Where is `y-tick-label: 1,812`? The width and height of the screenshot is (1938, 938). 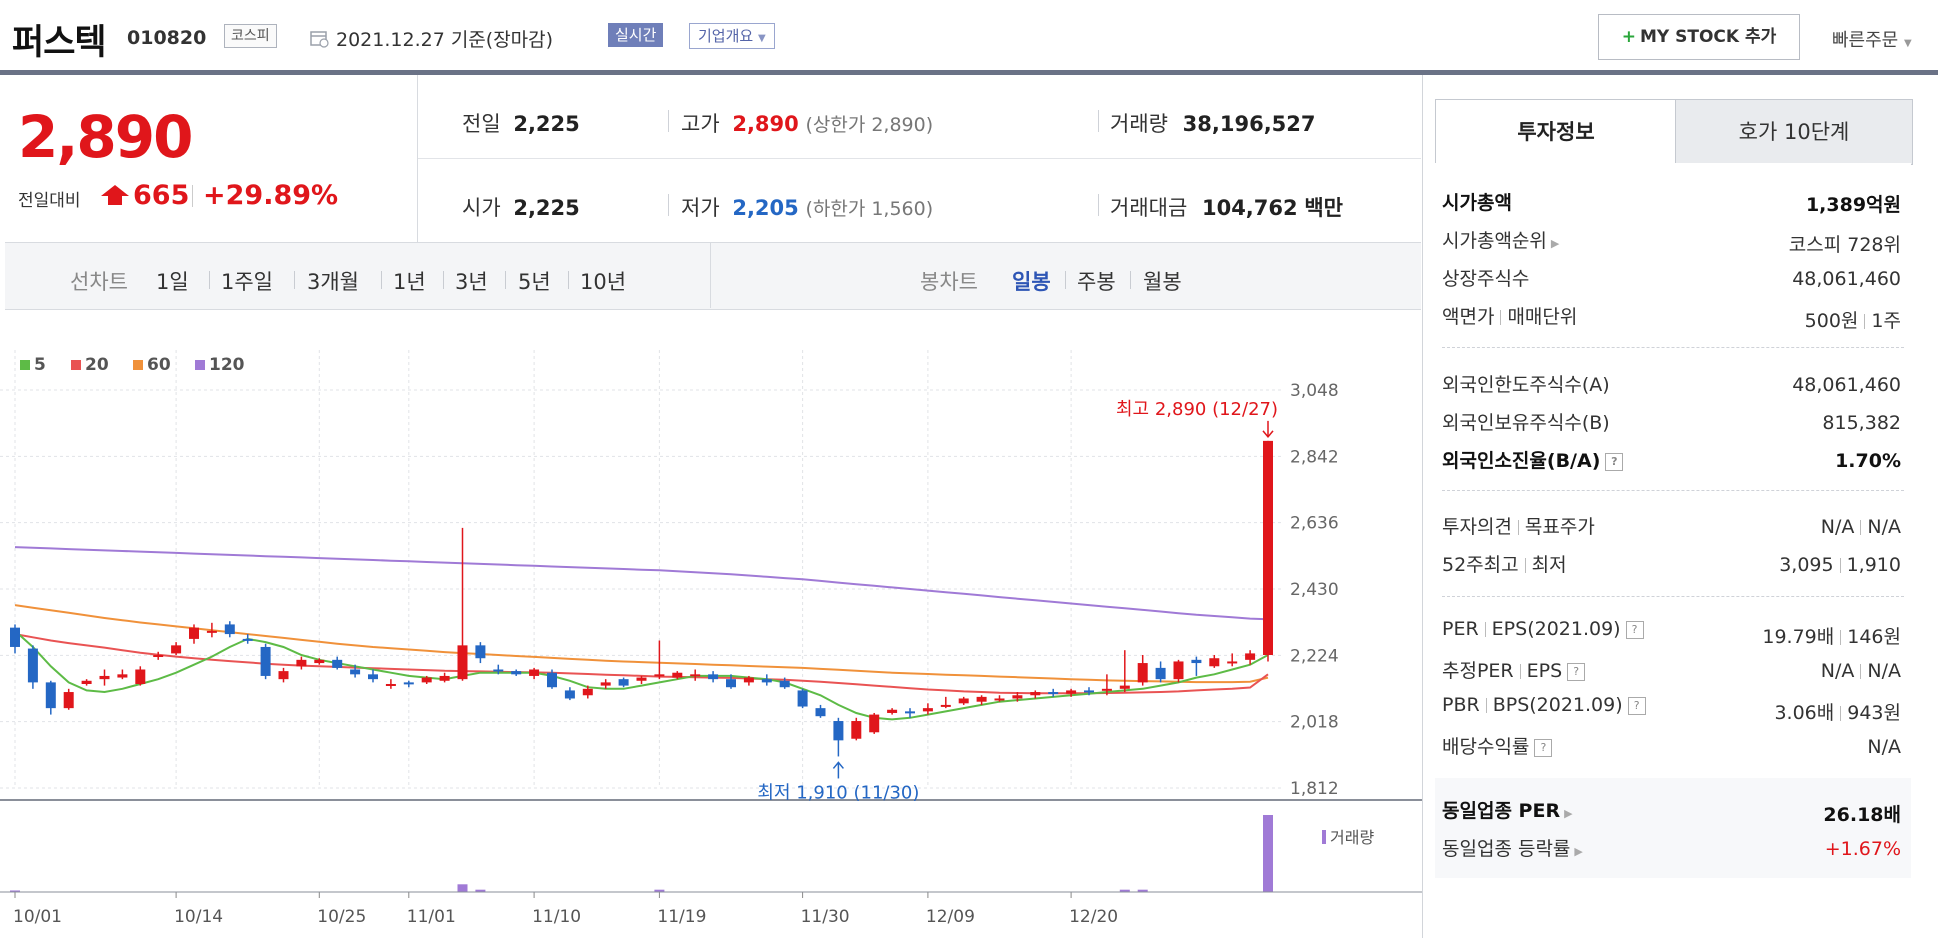 y-tick-label: 1,812 is located at coordinates (1314, 789).